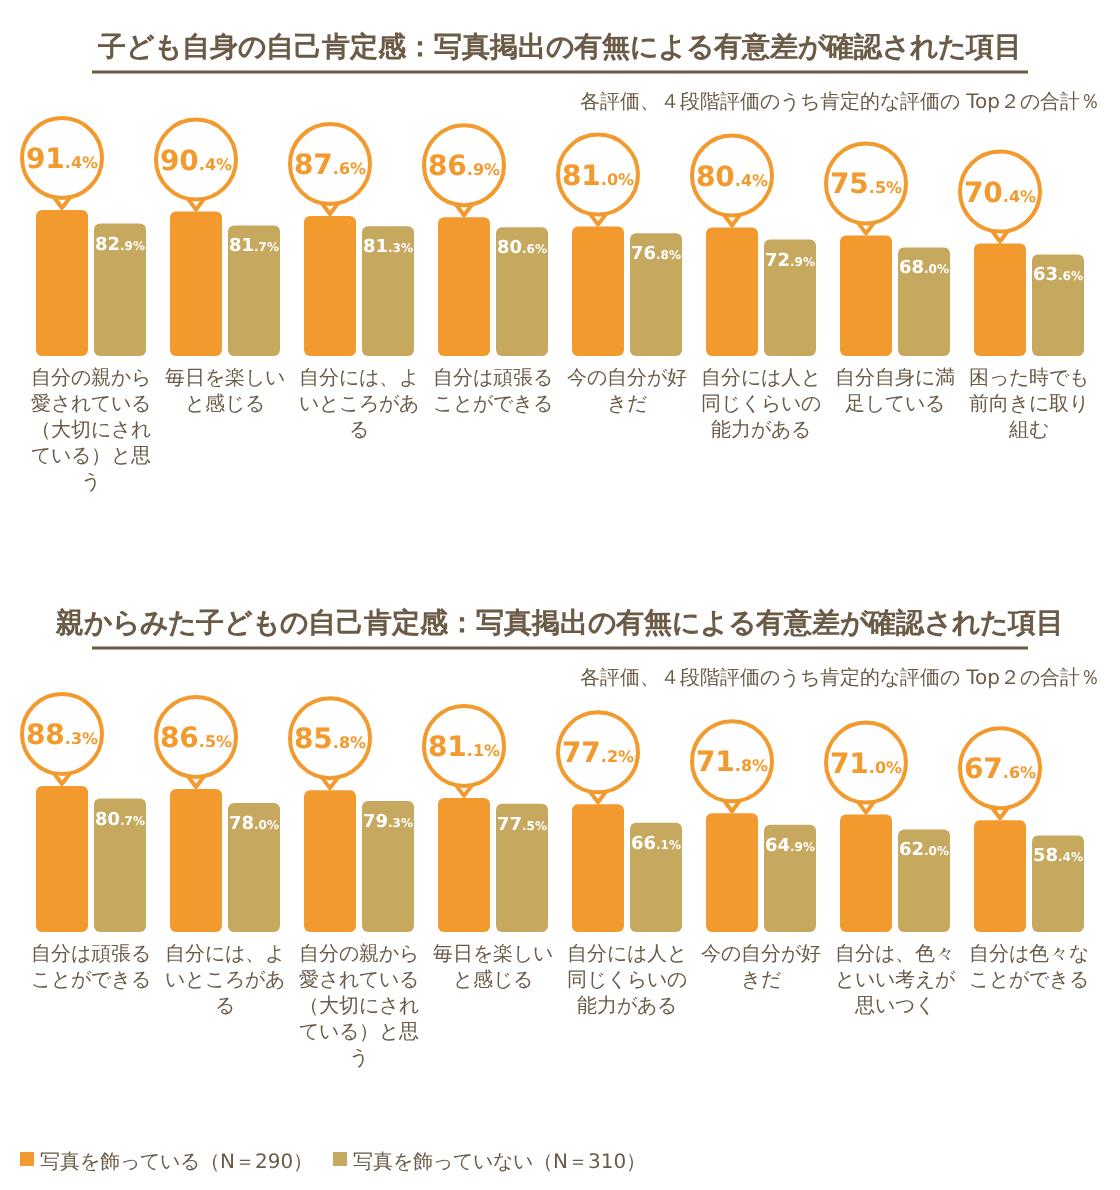 This screenshot has height=1190, width=1120. Describe the element at coordinates (895, 391) in the screenshot. I see `x-tick-label: 自分自身に満足している` at that location.